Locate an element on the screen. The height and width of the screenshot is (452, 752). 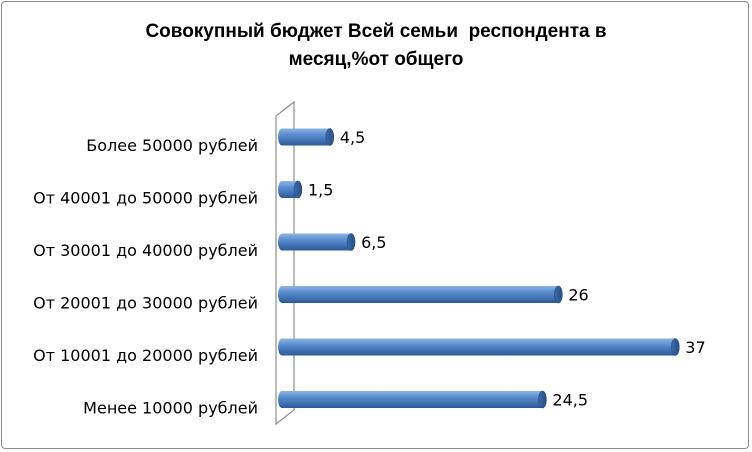
value-label: 37 is located at coordinates (695, 347).